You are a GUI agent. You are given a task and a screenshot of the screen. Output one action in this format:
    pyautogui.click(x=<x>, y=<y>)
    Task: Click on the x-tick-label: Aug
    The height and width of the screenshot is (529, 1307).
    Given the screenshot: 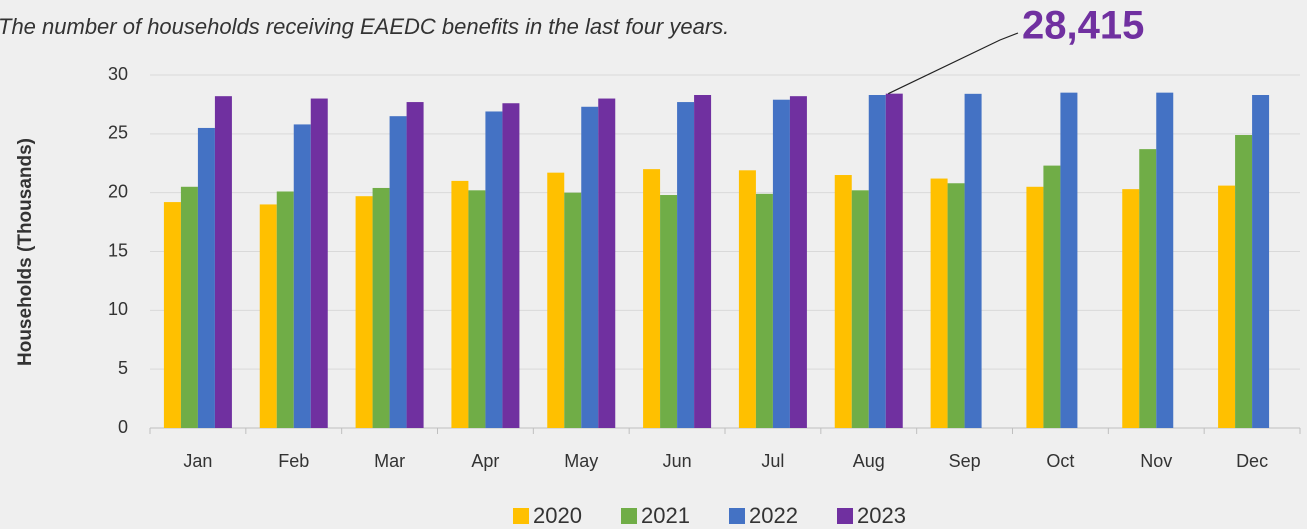 What is the action you would take?
    pyautogui.click(x=869, y=461)
    